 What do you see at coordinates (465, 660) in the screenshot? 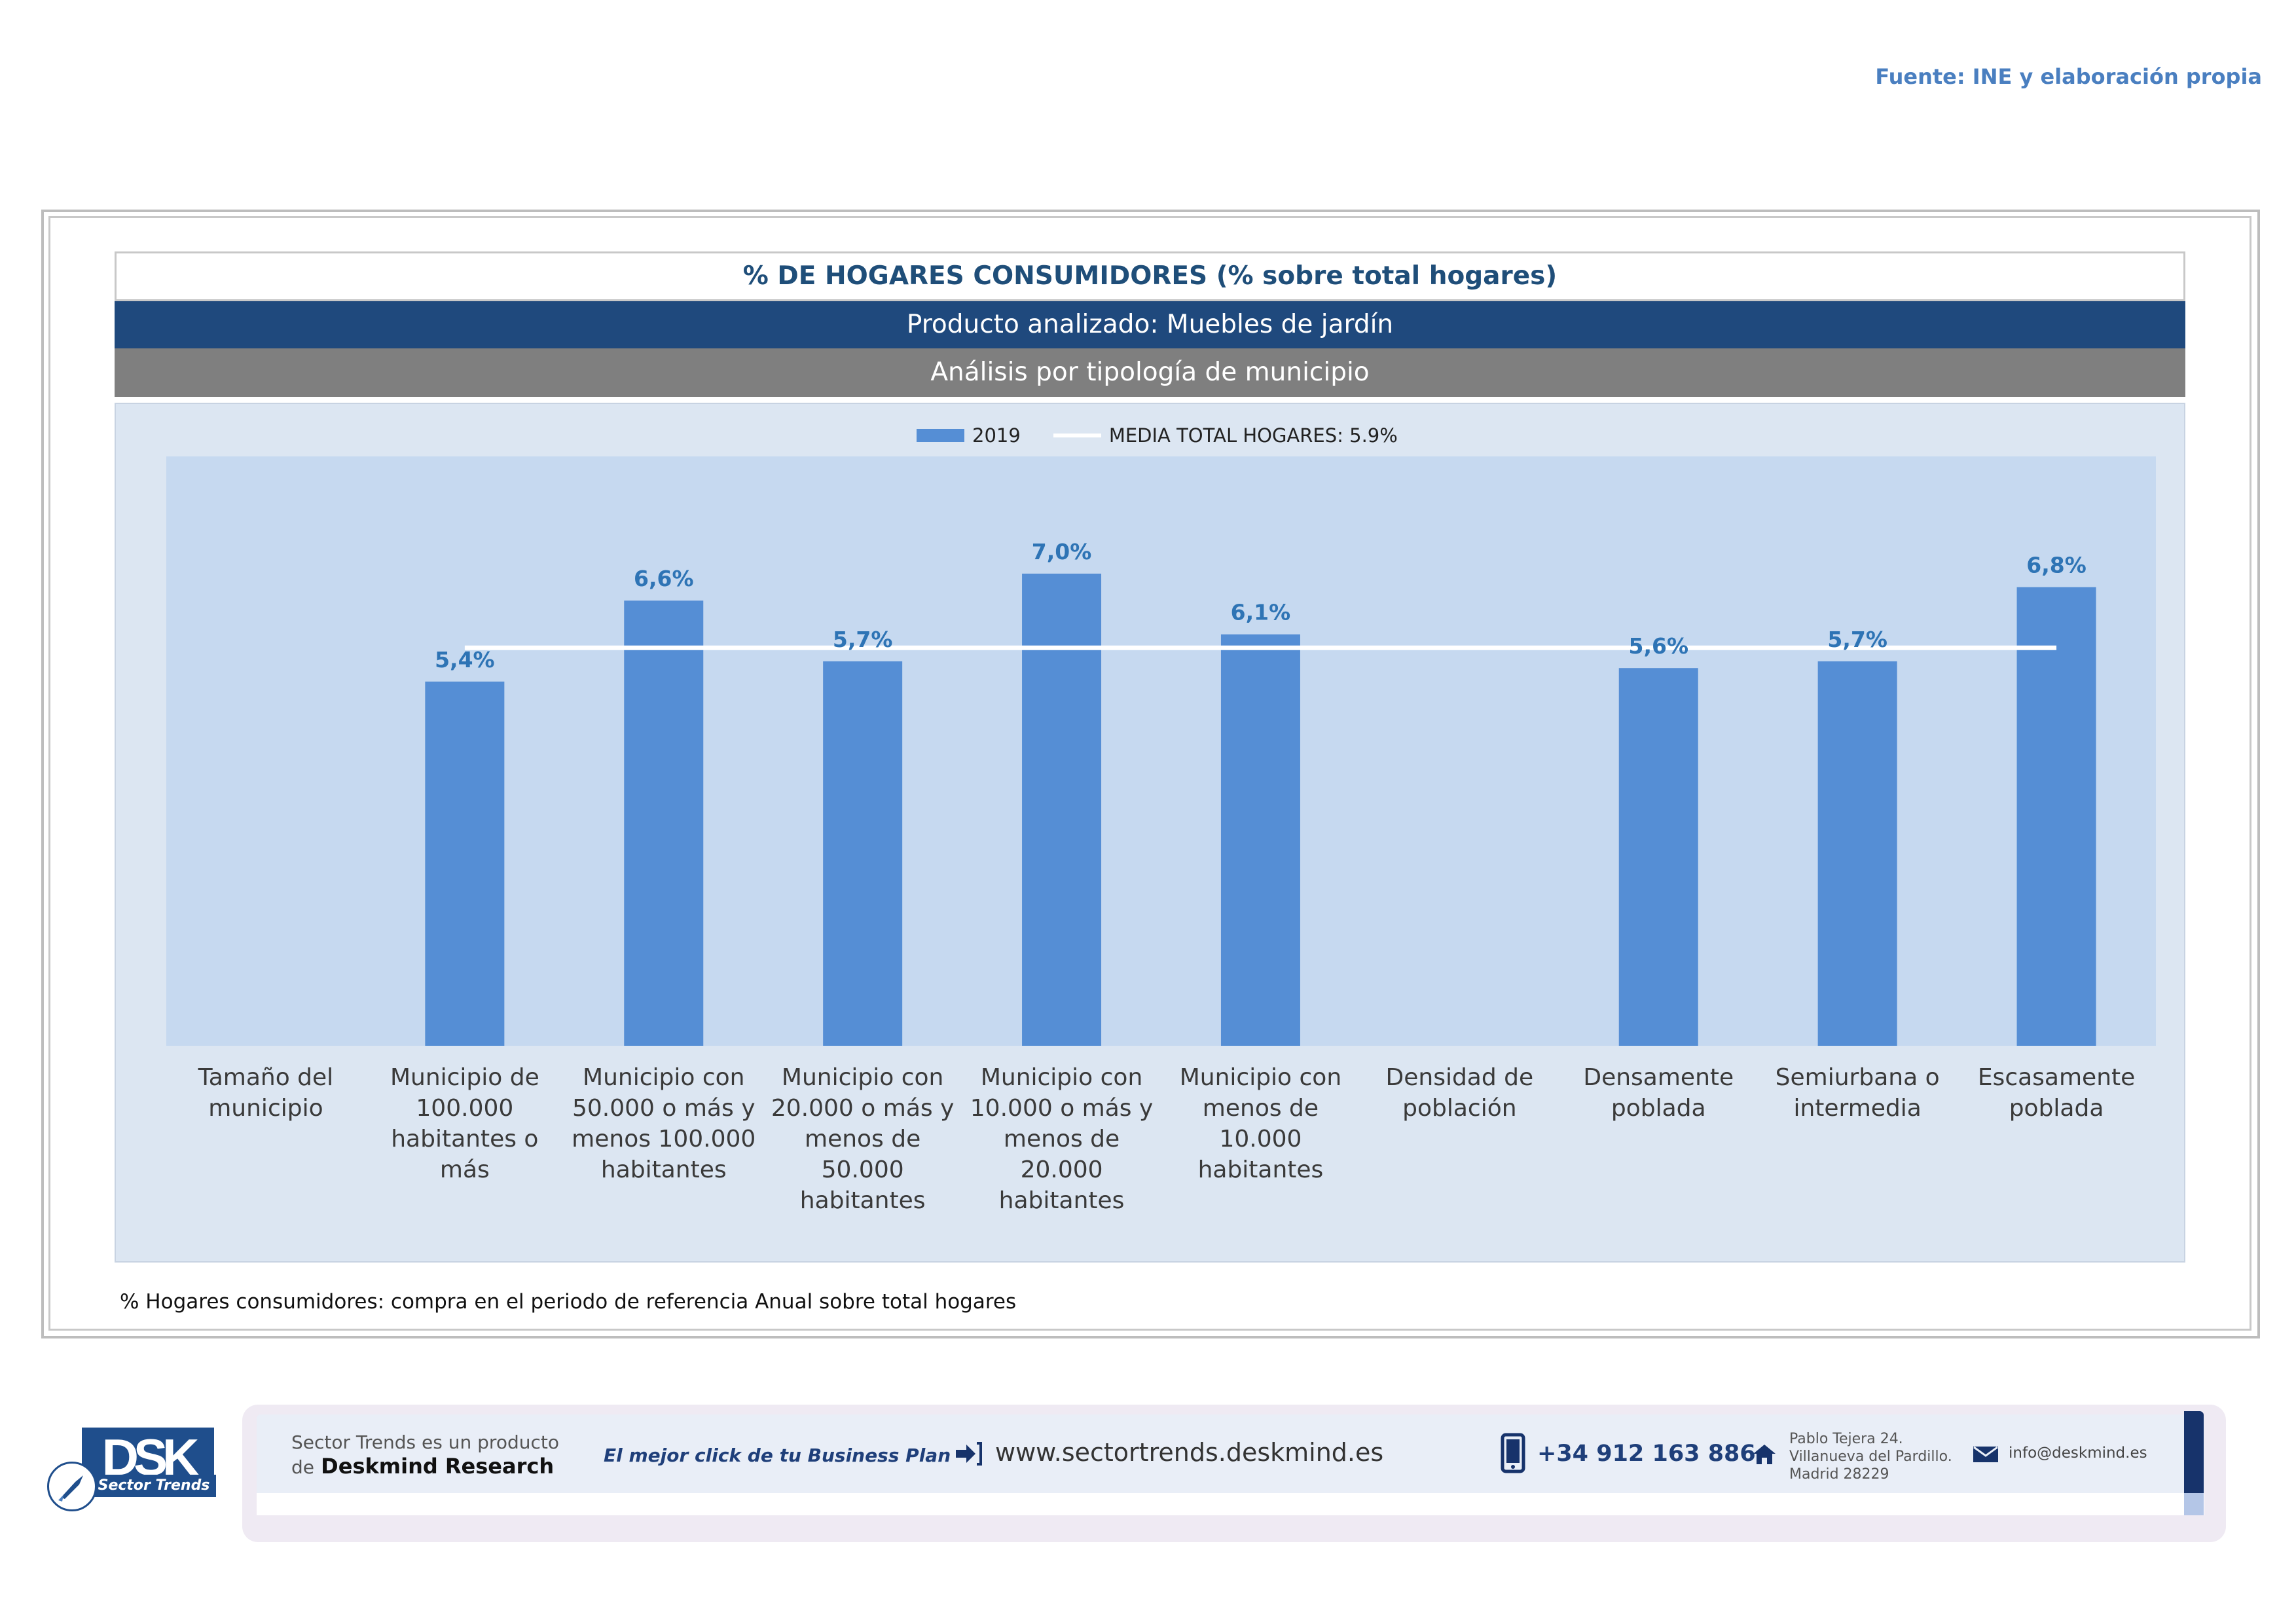
I see `value-label-1: 5,4%` at bounding box center [465, 660].